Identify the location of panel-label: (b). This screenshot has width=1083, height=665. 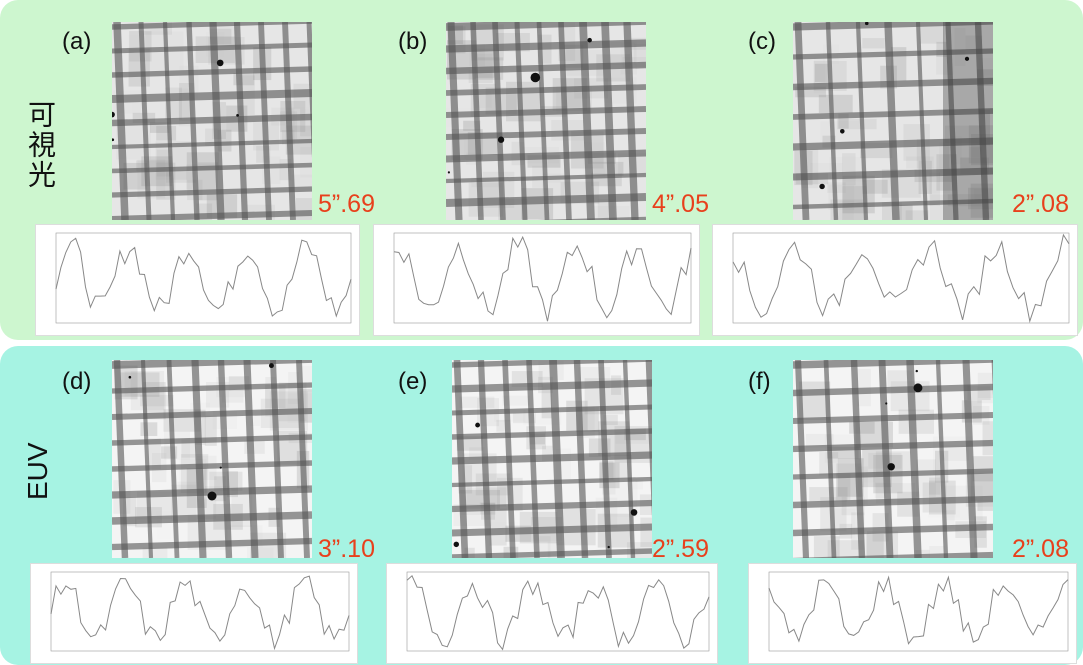
(413, 41).